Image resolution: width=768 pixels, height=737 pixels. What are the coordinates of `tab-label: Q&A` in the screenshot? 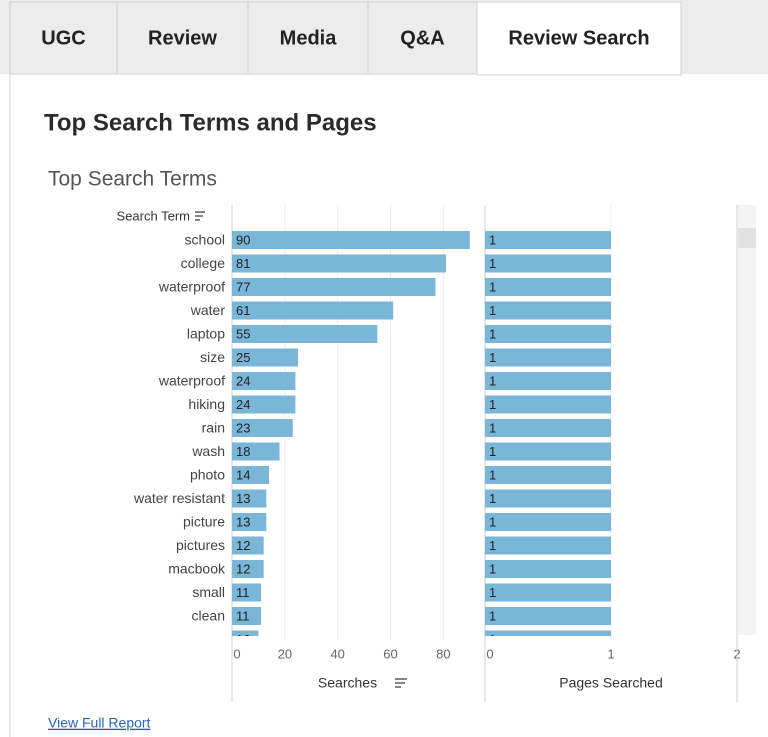 It's located at (422, 38).